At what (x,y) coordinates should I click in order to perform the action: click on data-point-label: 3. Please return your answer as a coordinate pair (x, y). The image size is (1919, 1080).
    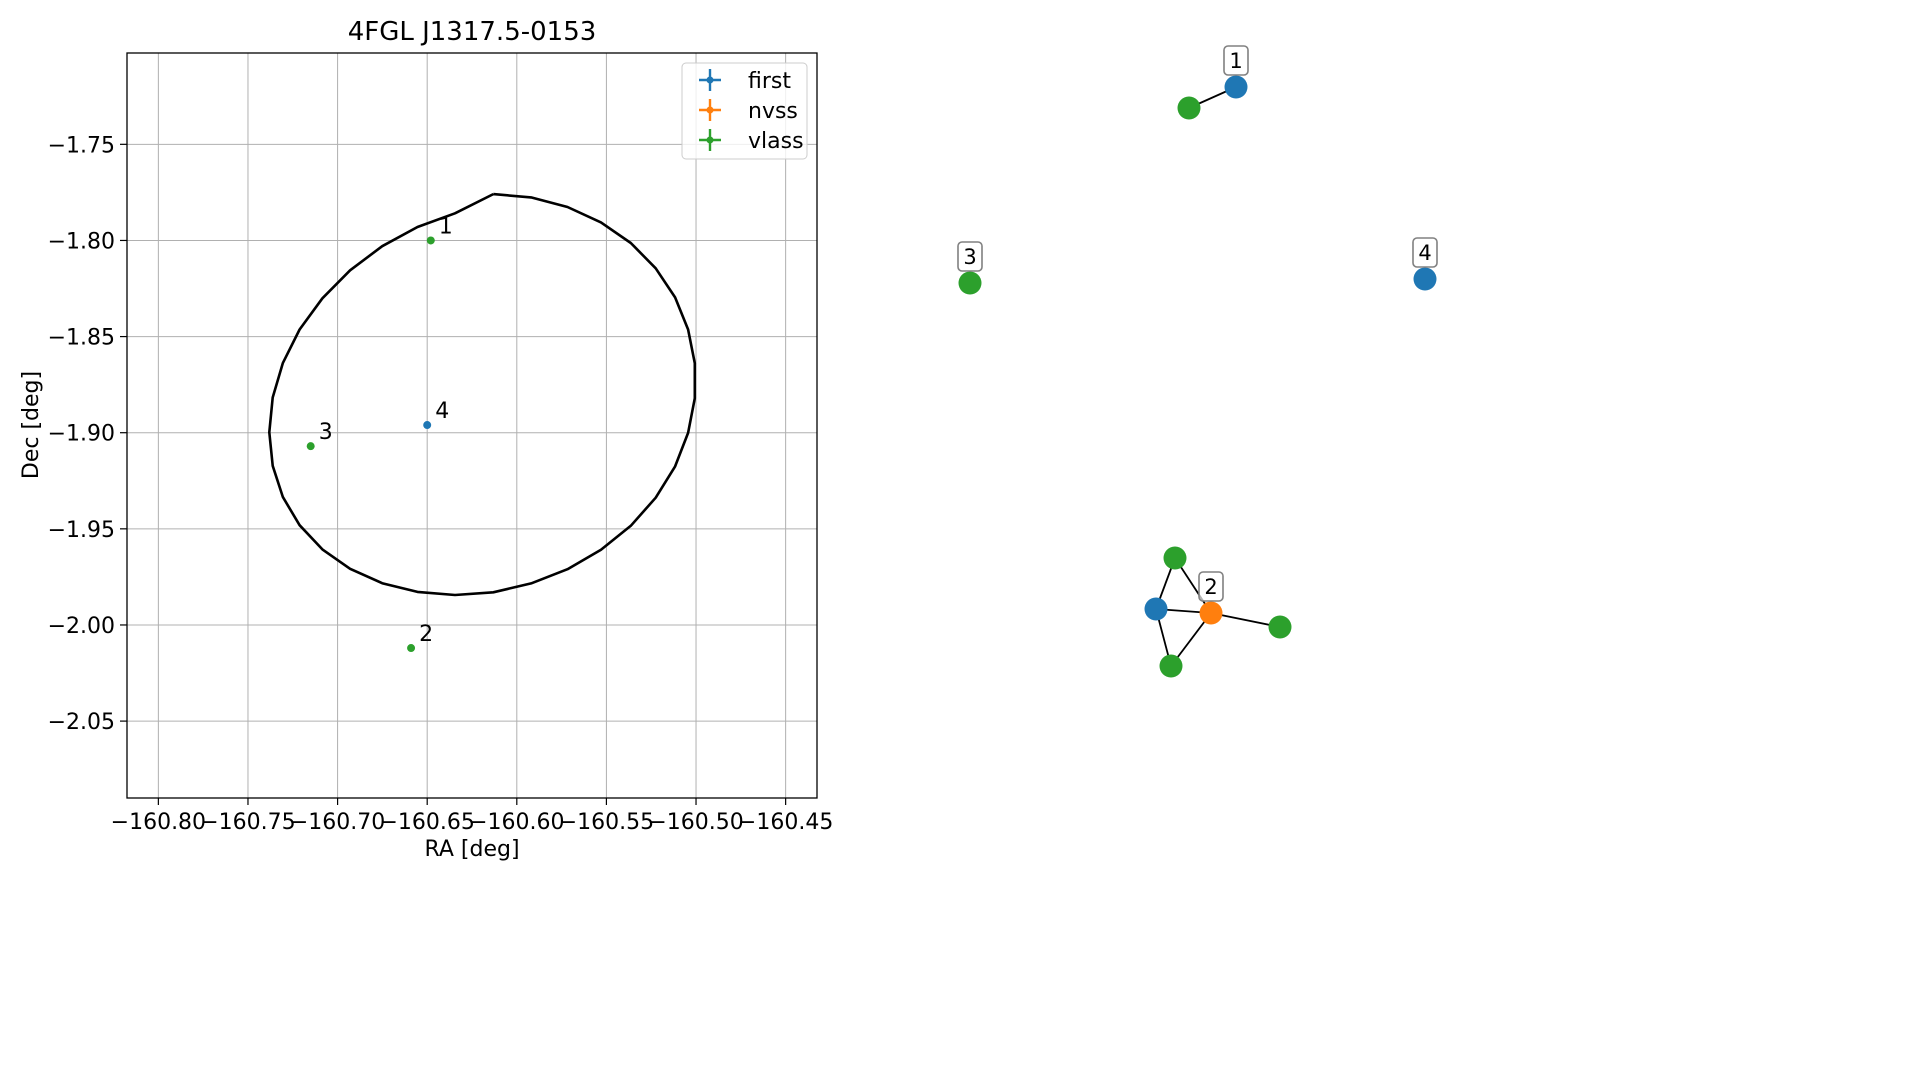
    Looking at the image, I should click on (326, 432).